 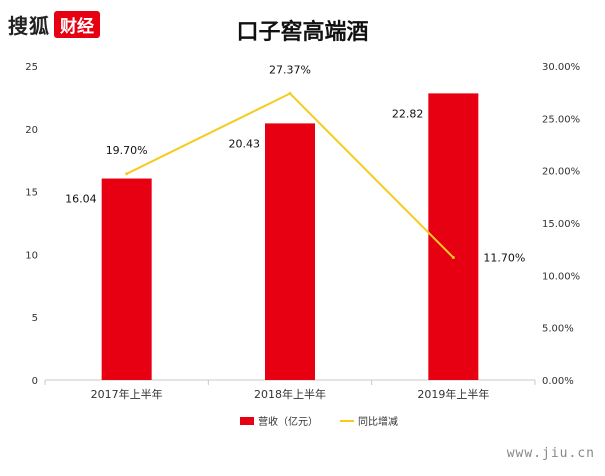 What do you see at coordinates (561, 172) in the screenshot?
I see `y-right-tick-label: 20.00%` at bounding box center [561, 172].